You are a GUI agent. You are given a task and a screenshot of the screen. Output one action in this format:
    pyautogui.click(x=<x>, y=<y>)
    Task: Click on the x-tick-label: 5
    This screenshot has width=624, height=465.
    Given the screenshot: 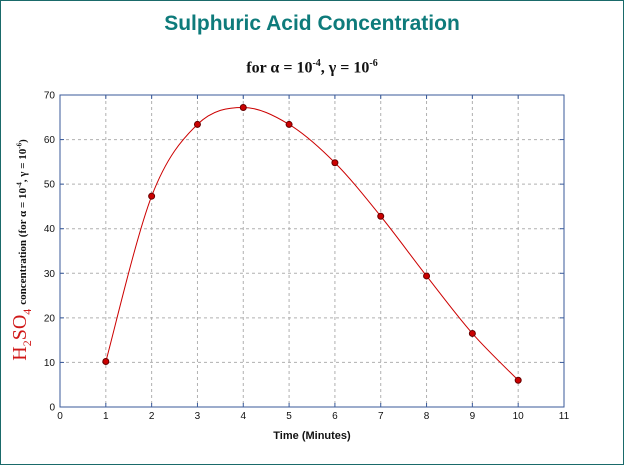 What is the action you would take?
    pyautogui.click(x=289, y=416)
    